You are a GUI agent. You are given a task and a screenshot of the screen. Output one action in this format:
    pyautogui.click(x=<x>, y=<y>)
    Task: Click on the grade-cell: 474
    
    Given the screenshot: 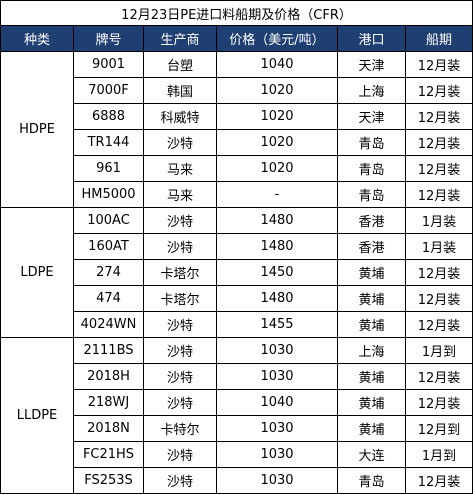 What is the action you would take?
    pyautogui.click(x=108, y=298)
    